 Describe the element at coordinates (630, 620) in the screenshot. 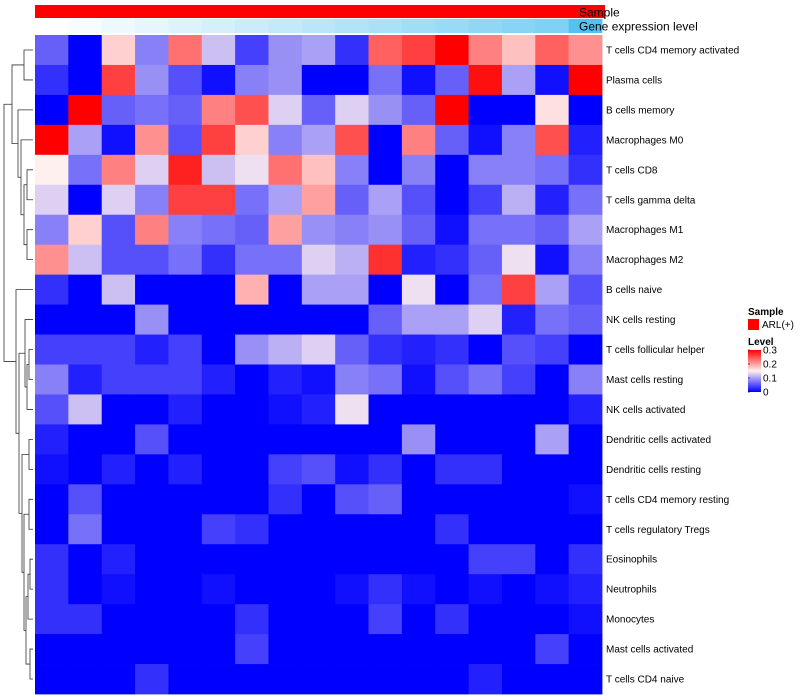

I see `row-label: Monocytes` at that location.